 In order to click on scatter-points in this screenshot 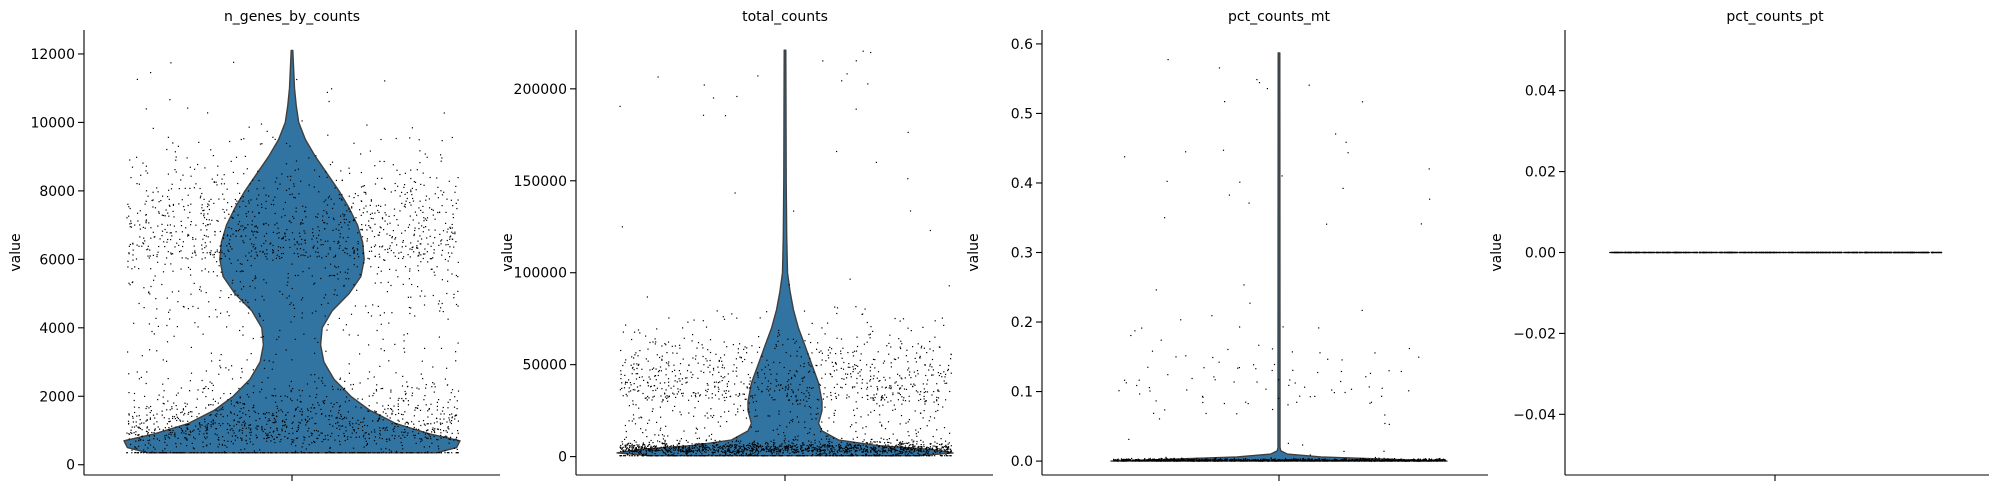, I will do `click(293, 257)`.